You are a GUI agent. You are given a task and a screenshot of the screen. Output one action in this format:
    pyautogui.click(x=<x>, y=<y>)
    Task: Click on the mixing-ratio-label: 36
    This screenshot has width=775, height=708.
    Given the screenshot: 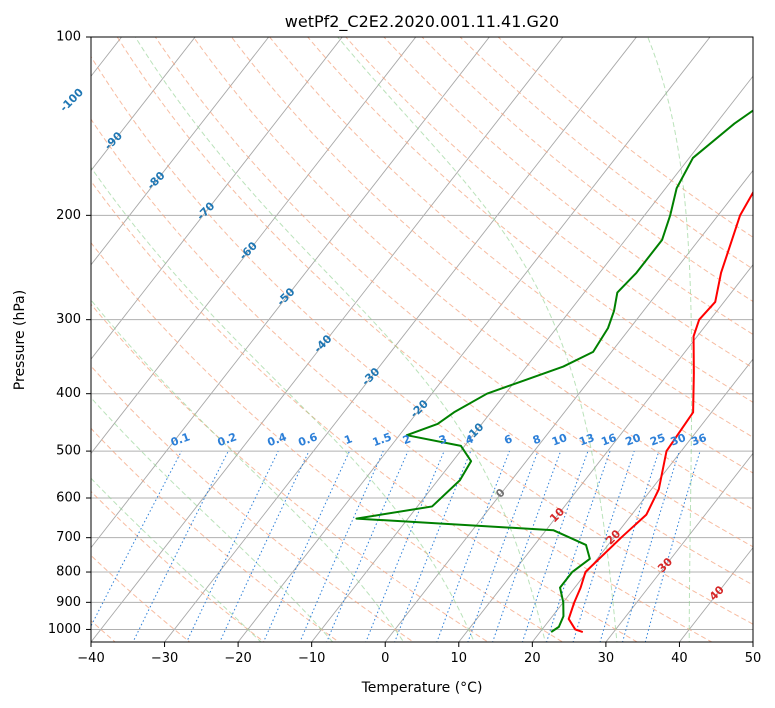 What is the action you would take?
    pyautogui.click(x=698, y=440)
    